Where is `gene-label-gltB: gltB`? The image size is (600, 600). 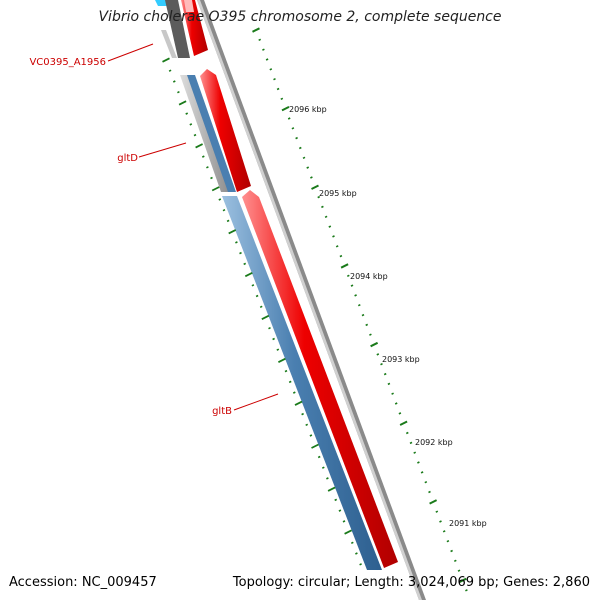 gene-label-gltB: gltB is located at coordinates (222, 411).